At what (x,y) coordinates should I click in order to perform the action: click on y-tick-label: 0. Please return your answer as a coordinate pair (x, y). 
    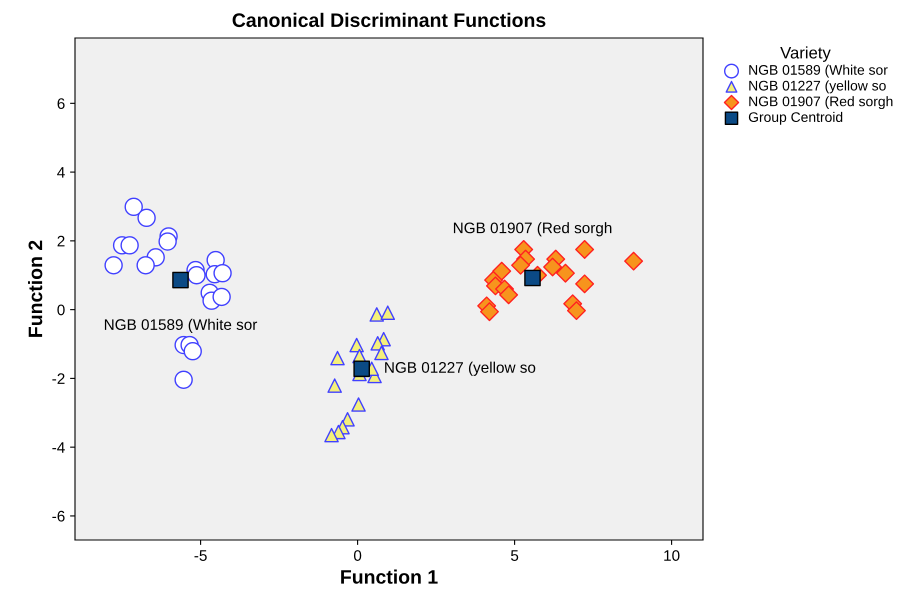
    Looking at the image, I should click on (61, 310).